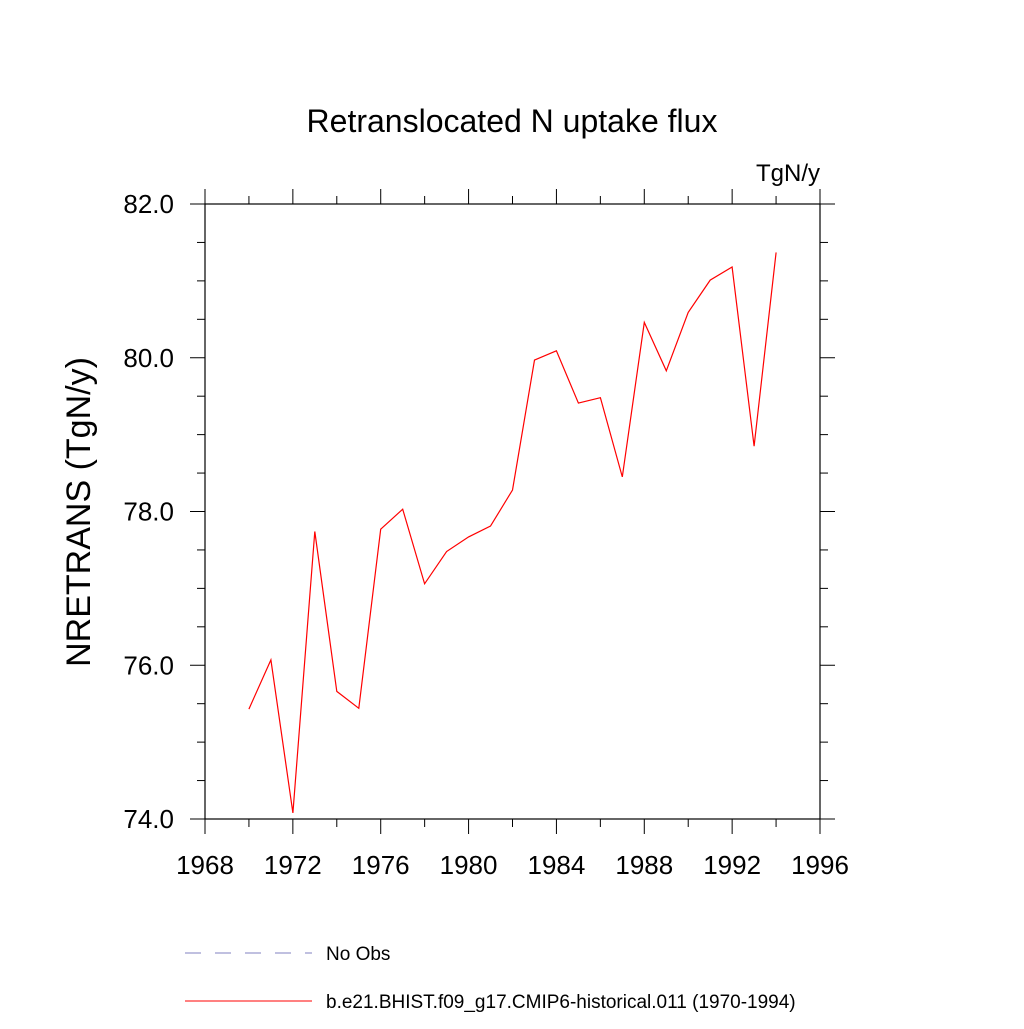  Describe the element at coordinates (512, 121) in the screenshot. I see `chart-title: Retranslocated N uptake flux` at that location.